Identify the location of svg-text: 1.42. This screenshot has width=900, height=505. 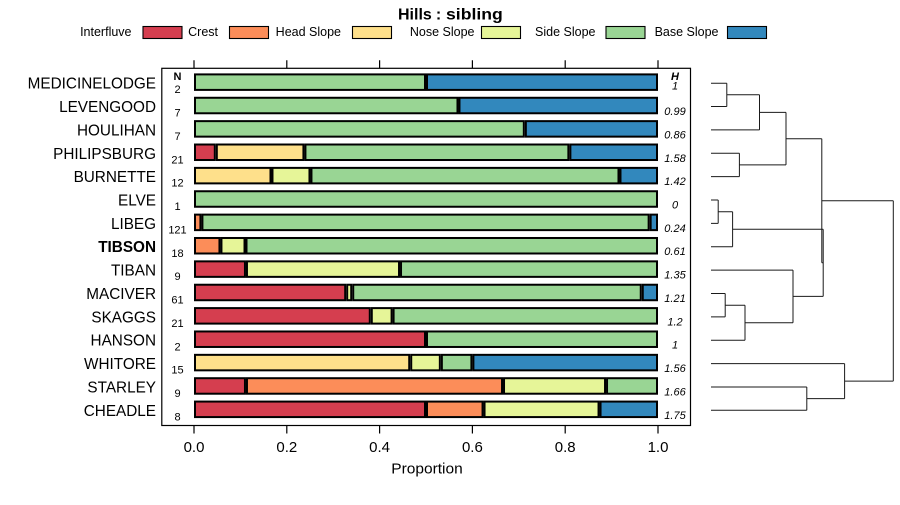
(674, 182).